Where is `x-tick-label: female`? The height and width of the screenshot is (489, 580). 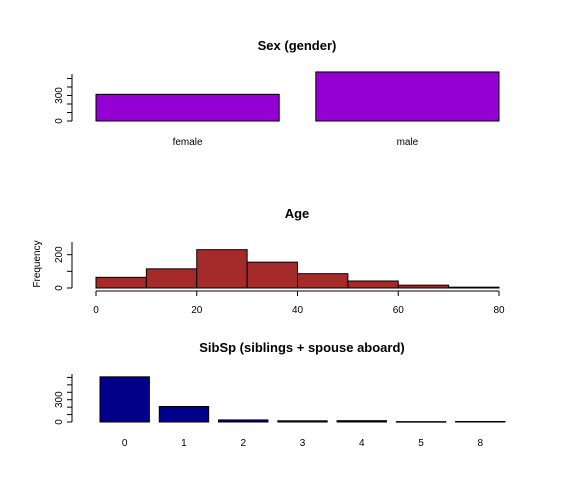 x-tick-label: female is located at coordinates (188, 142).